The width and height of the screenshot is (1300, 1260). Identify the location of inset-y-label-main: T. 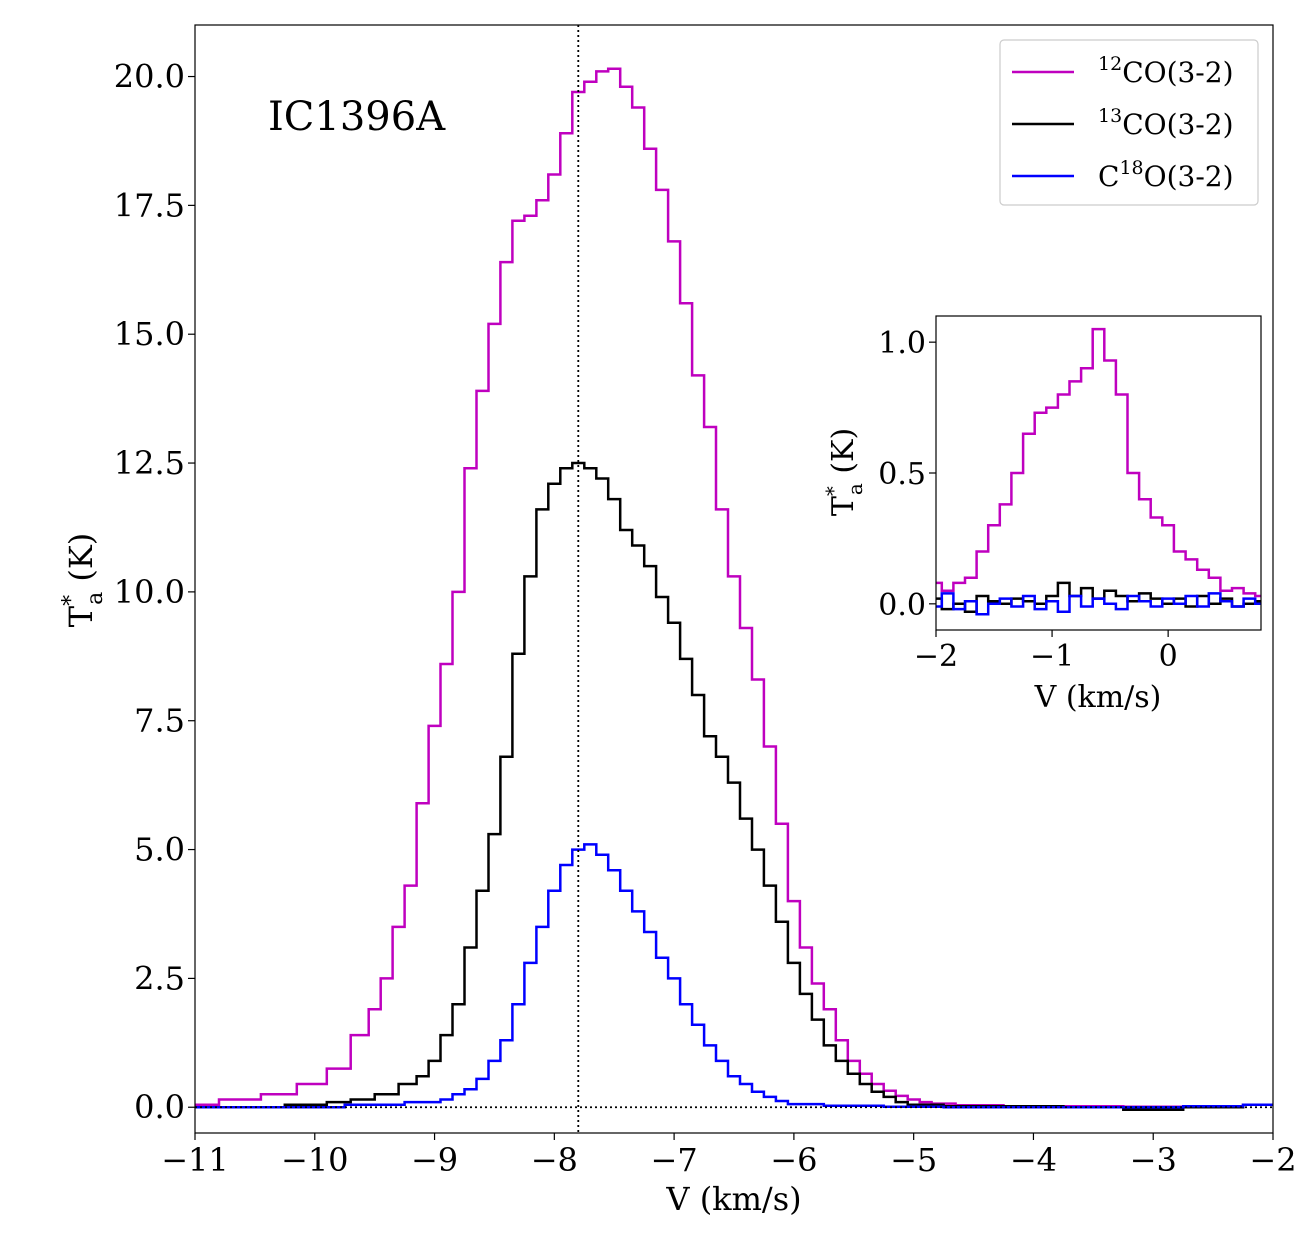
(843, 506).